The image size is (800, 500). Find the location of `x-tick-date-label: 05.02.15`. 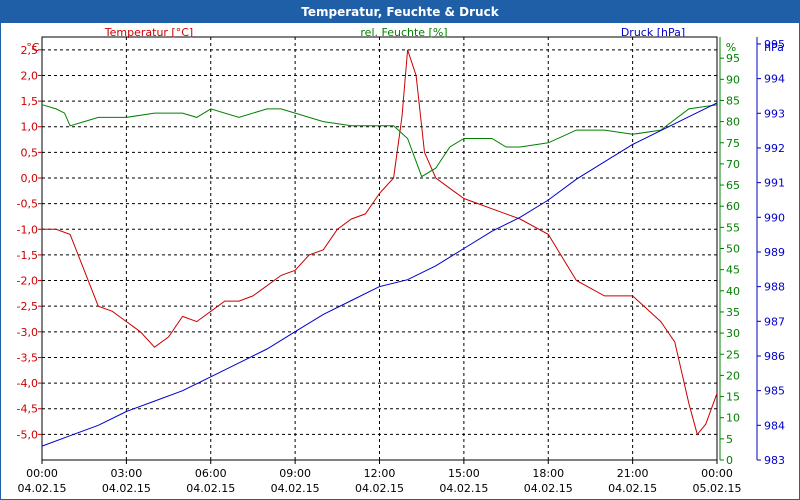

x-tick-date-label: 05.02.15 is located at coordinates (717, 488).